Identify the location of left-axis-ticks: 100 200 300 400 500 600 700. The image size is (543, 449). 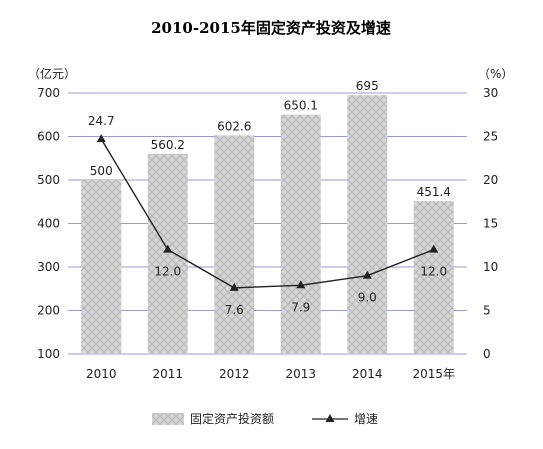
(48, 223).